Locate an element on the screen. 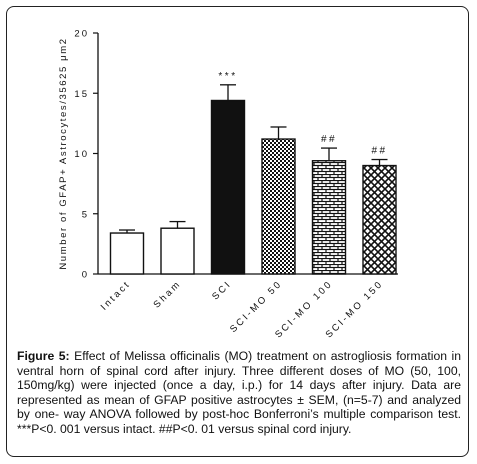 The height and width of the screenshot is (464, 477). y-tick-label: 10 is located at coordinates (81, 154).